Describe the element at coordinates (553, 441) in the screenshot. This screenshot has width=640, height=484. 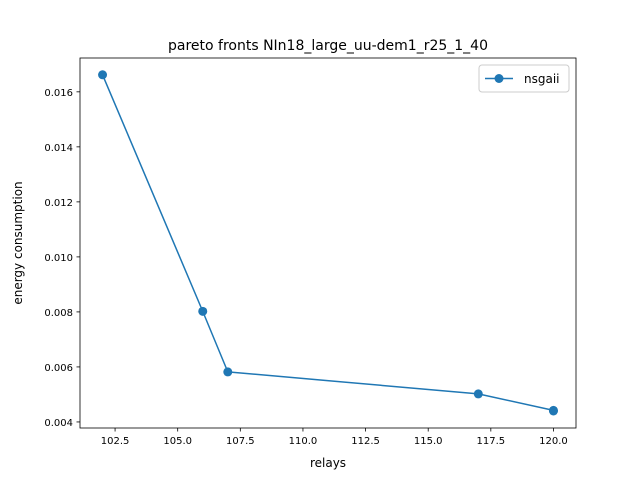
I see `x-tick-label: 120.0` at that location.